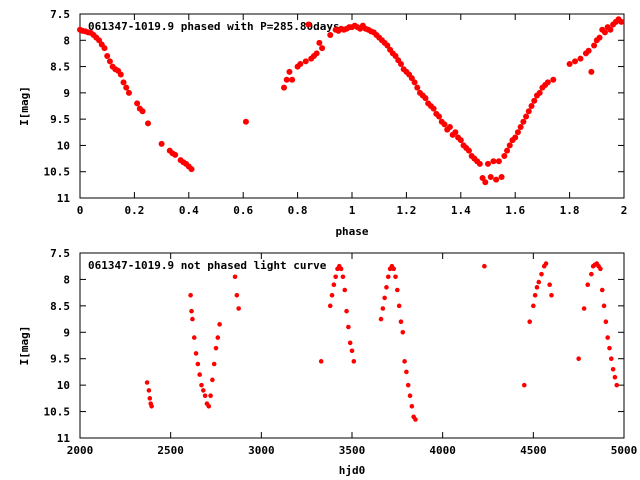 The image size is (640, 480). I want to click on x-tick-label: 3500, so click(352, 450).